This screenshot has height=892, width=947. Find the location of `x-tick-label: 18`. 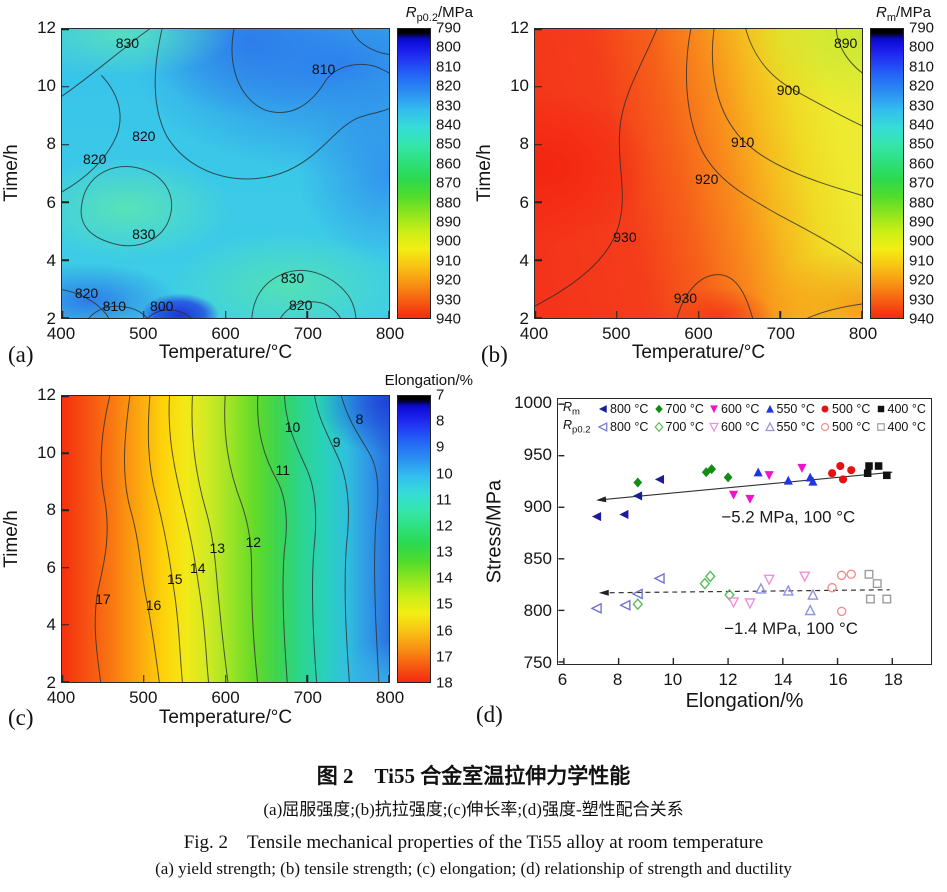

x-tick-label: 18 is located at coordinates (893, 679).